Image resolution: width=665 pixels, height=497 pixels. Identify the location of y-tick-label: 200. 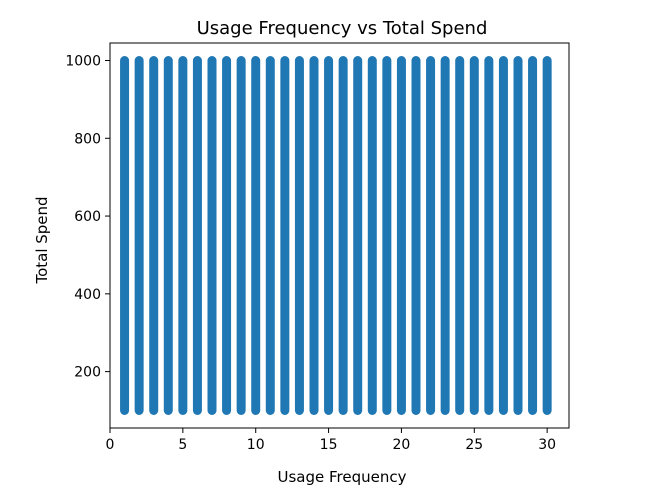
(87, 373).